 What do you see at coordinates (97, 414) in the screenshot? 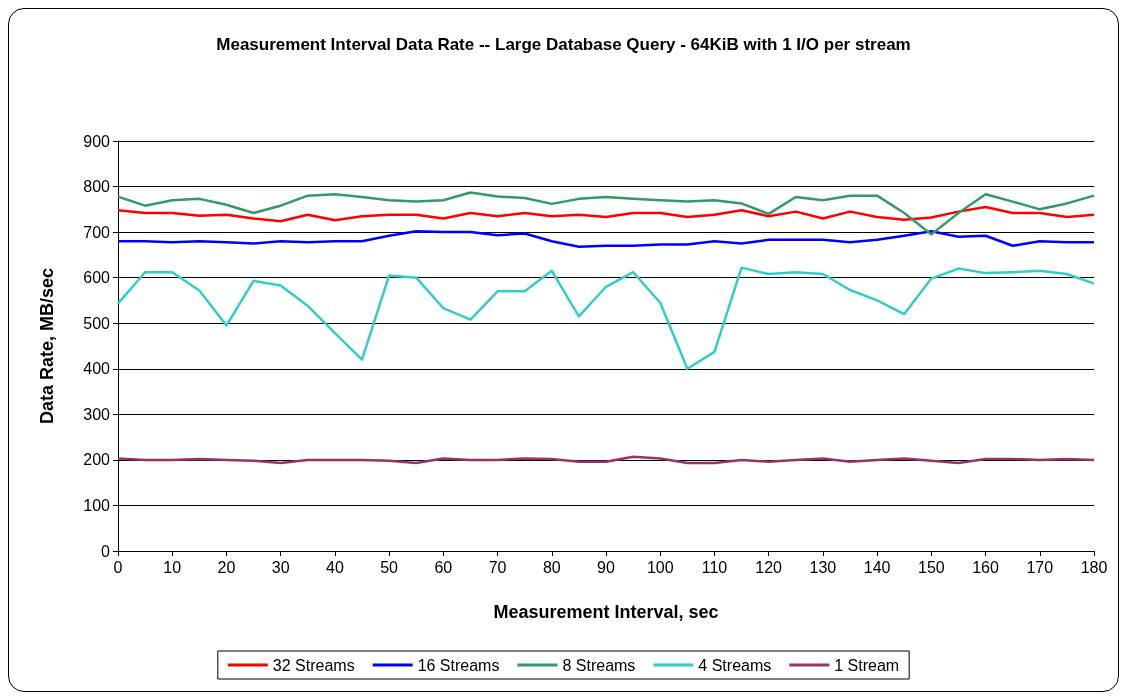
I see `y-tick-label: 300` at bounding box center [97, 414].